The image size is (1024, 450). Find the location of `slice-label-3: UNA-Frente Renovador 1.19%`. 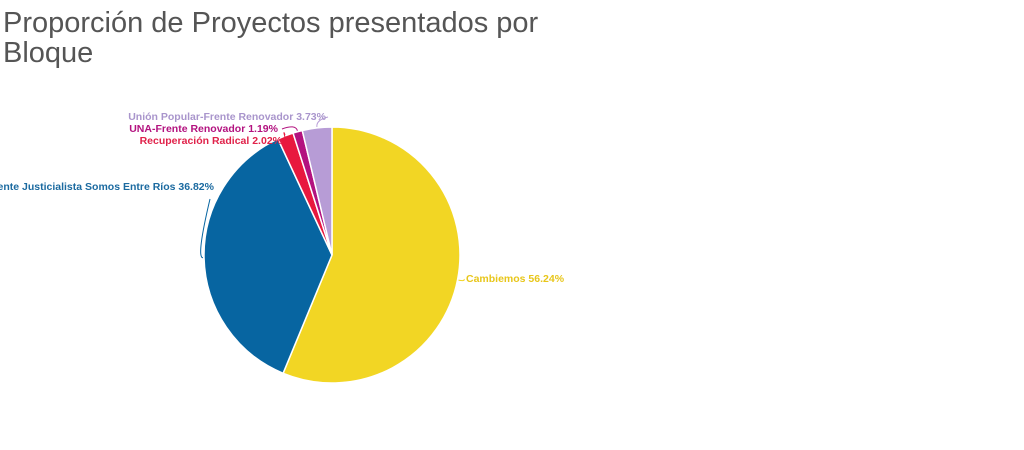

slice-label-3: UNA-Frente Renovador 1.19% is located at coordinates (203, 129).